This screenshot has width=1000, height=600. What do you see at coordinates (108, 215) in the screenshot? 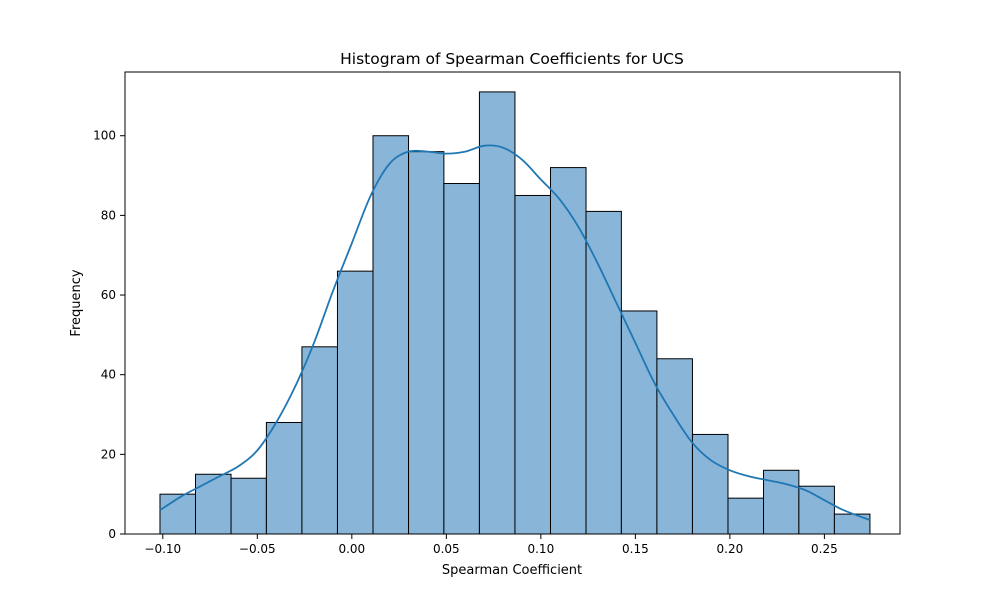
I see `y-tick-label: 80` at bounding box center [108, 215].